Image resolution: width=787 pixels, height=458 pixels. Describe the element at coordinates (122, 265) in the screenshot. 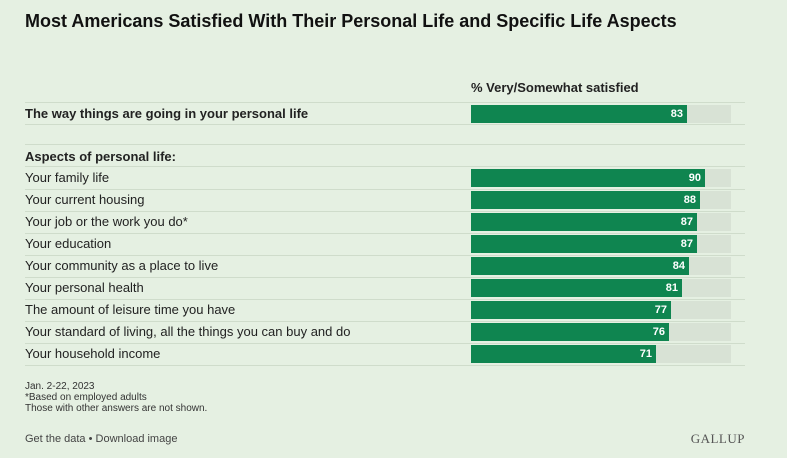

I see `category-label: Your community as a place to live` at that location.